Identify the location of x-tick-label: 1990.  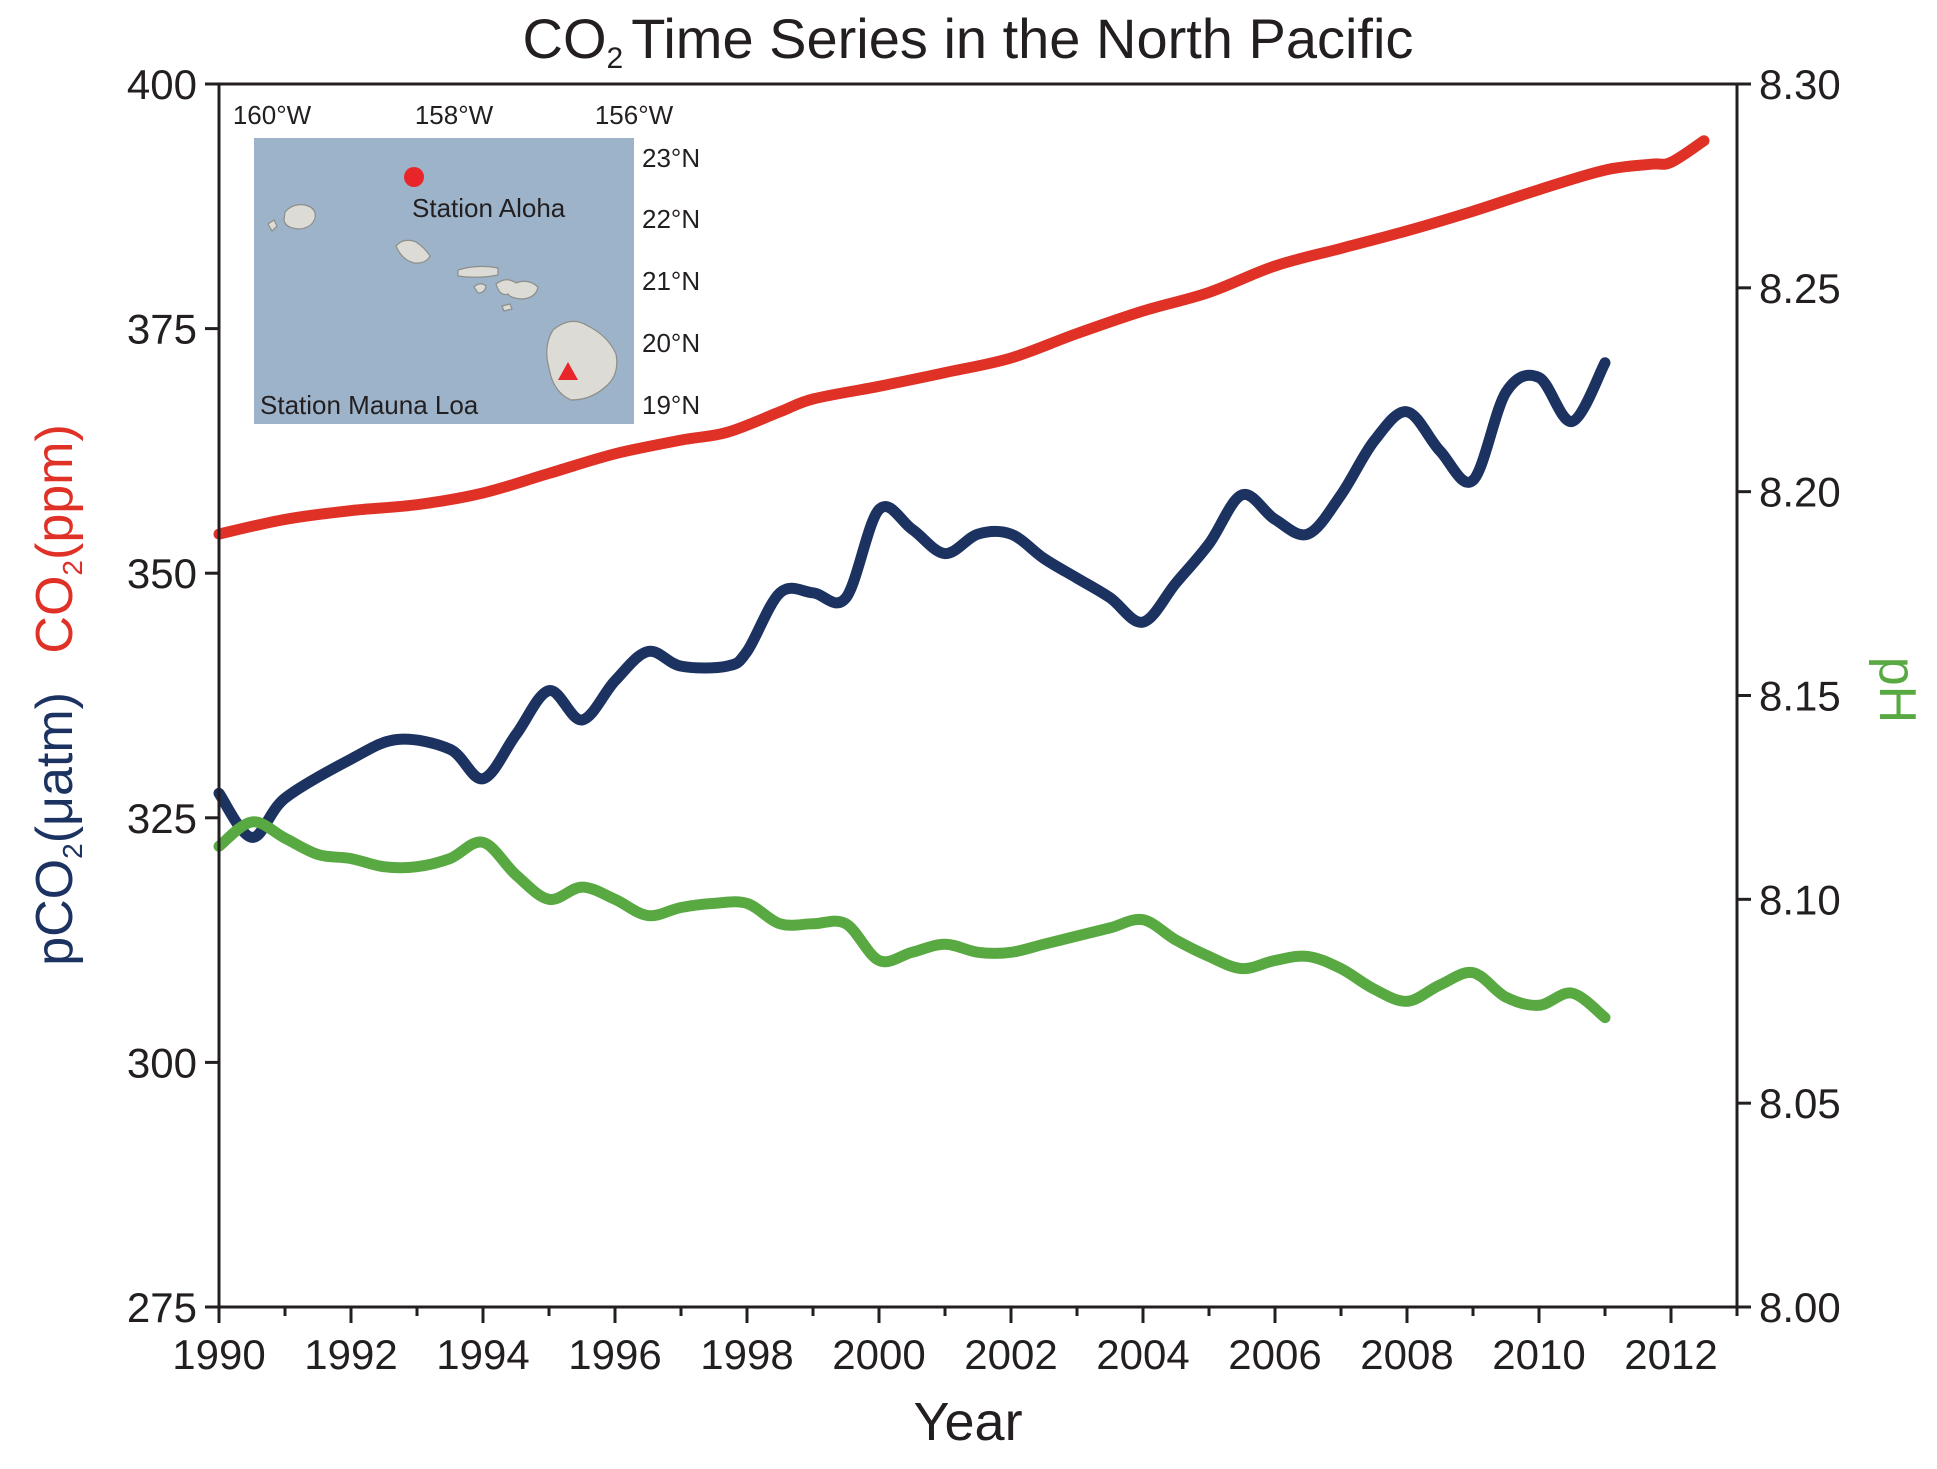
(218, 1354).